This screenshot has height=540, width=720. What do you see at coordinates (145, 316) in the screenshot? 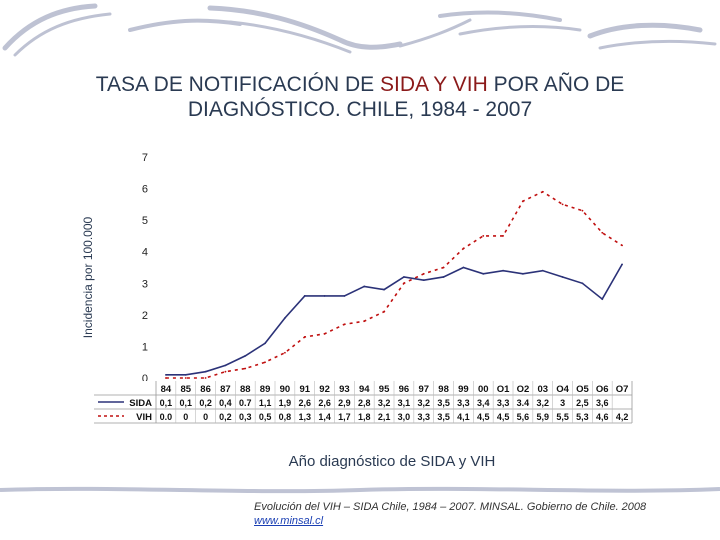
I see `y-tick-label: 2` at bounding box center [145, 316].